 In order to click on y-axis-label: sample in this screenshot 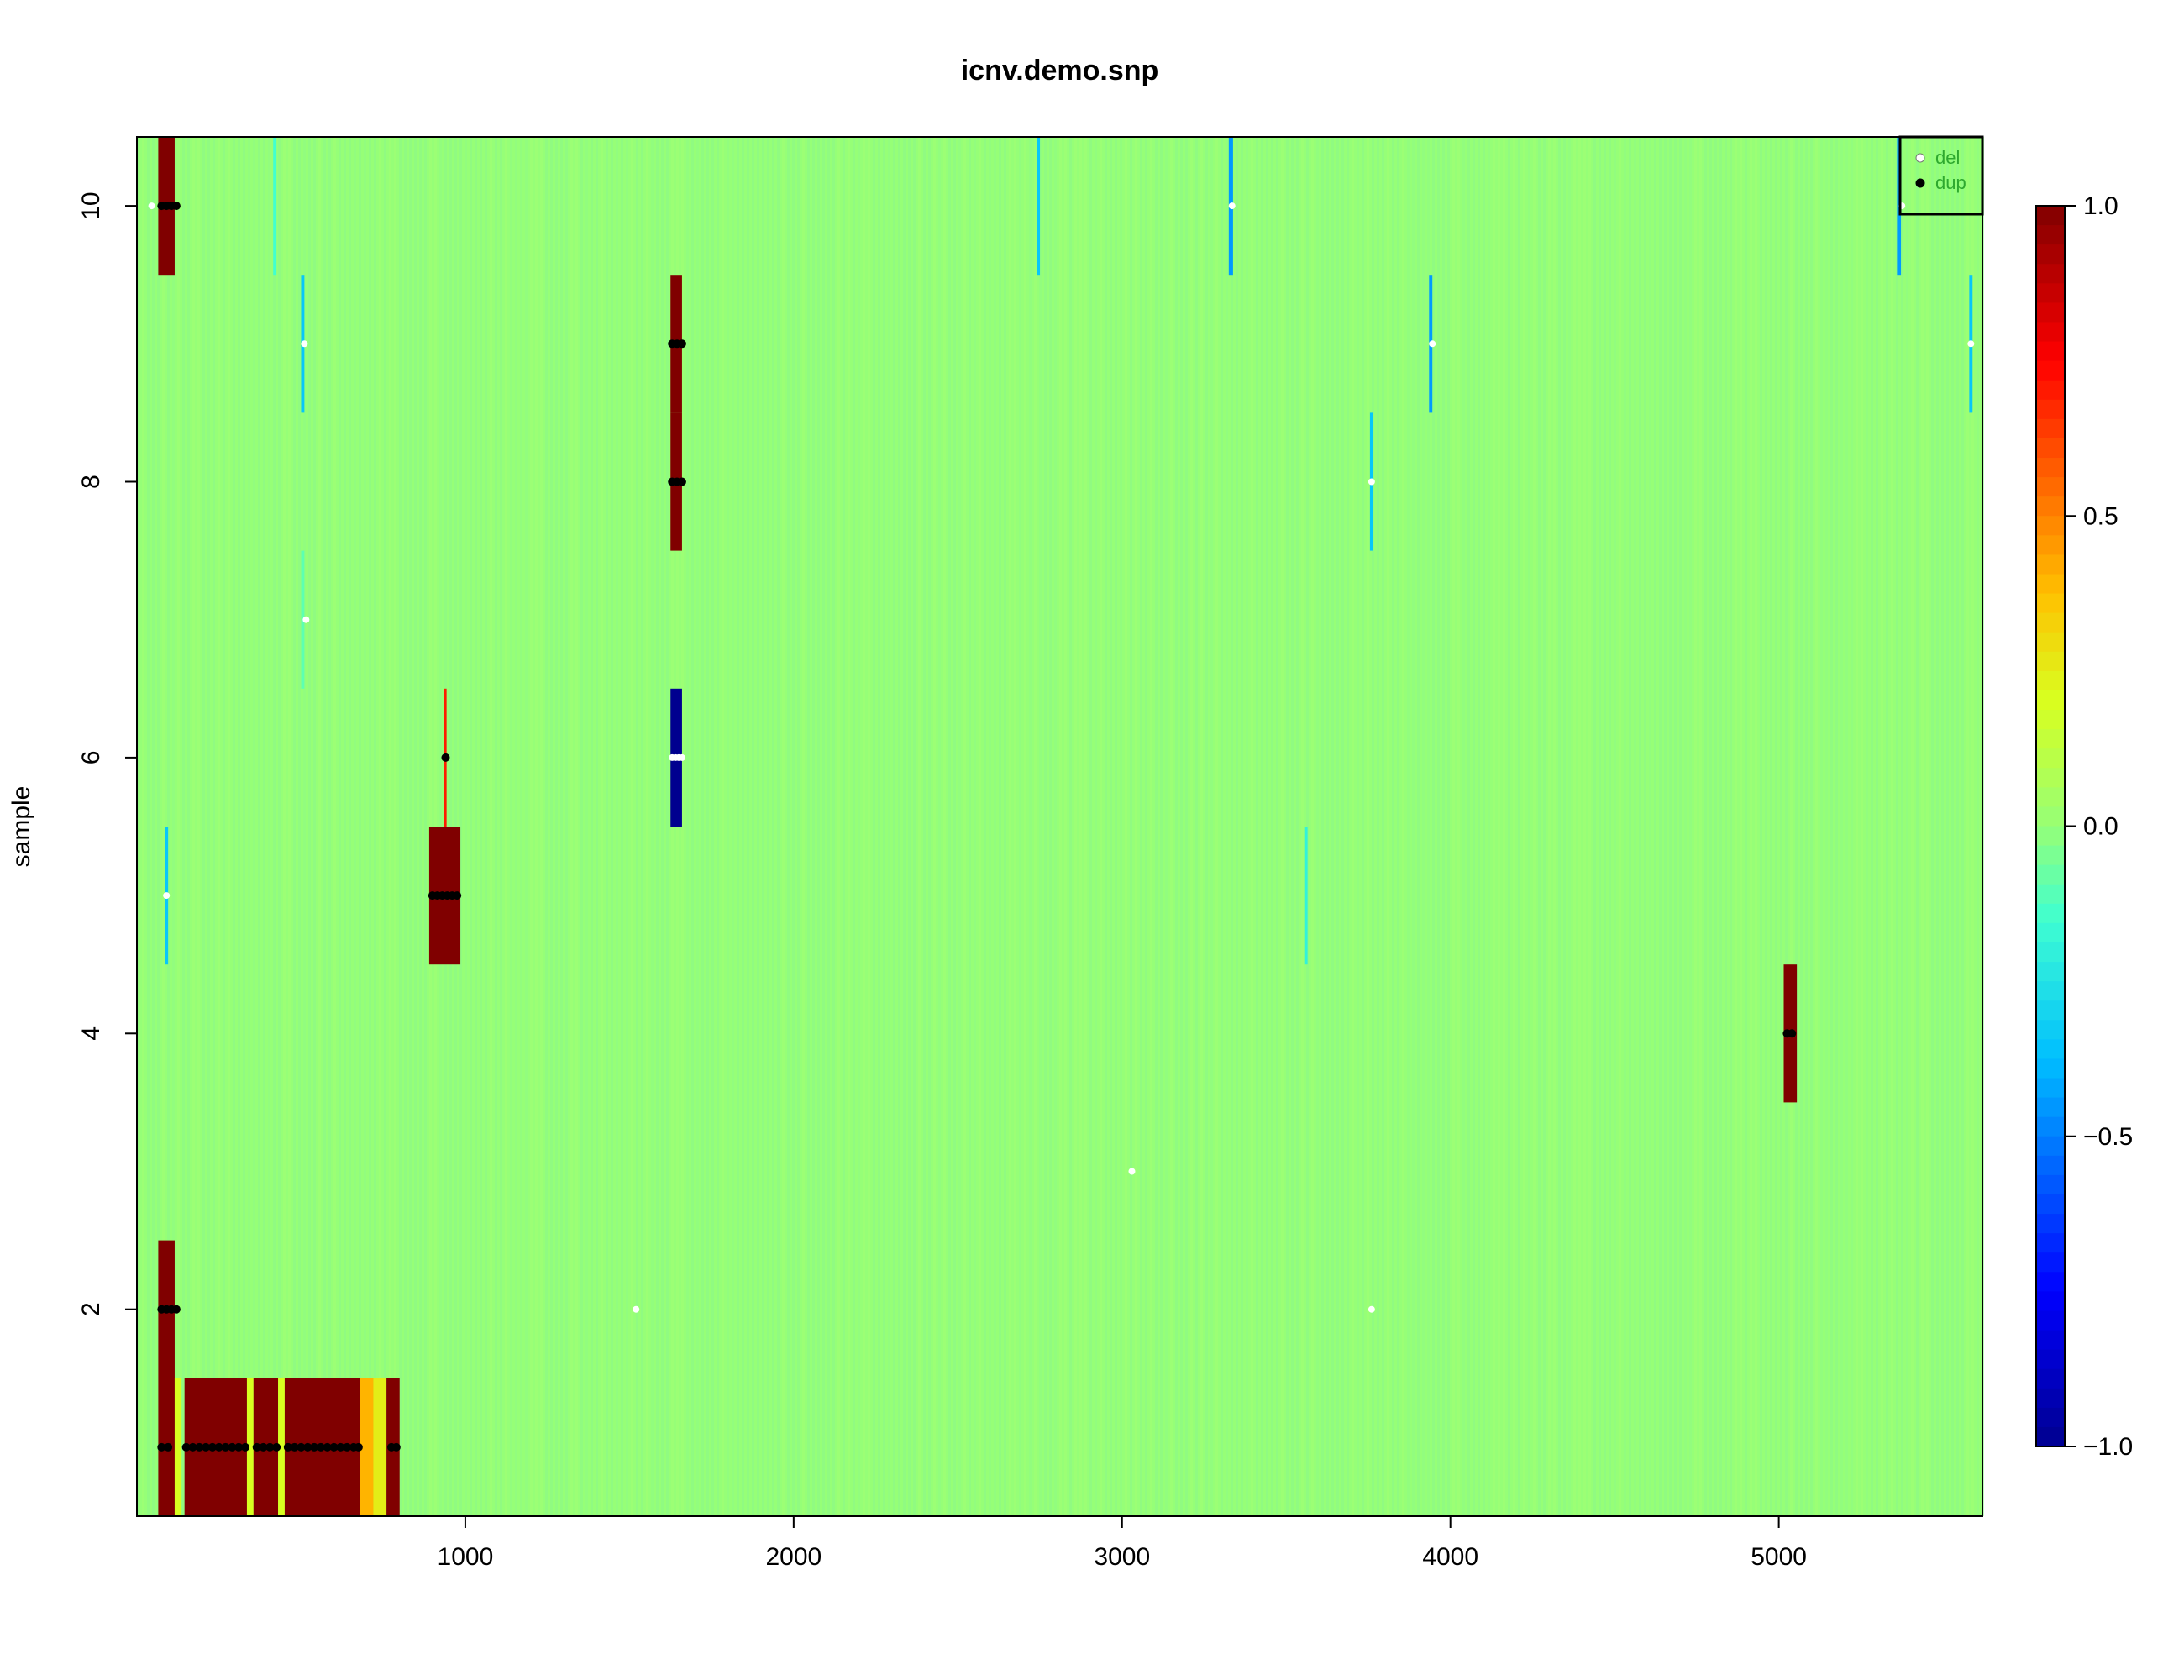, I will do `click(21, 827)`.